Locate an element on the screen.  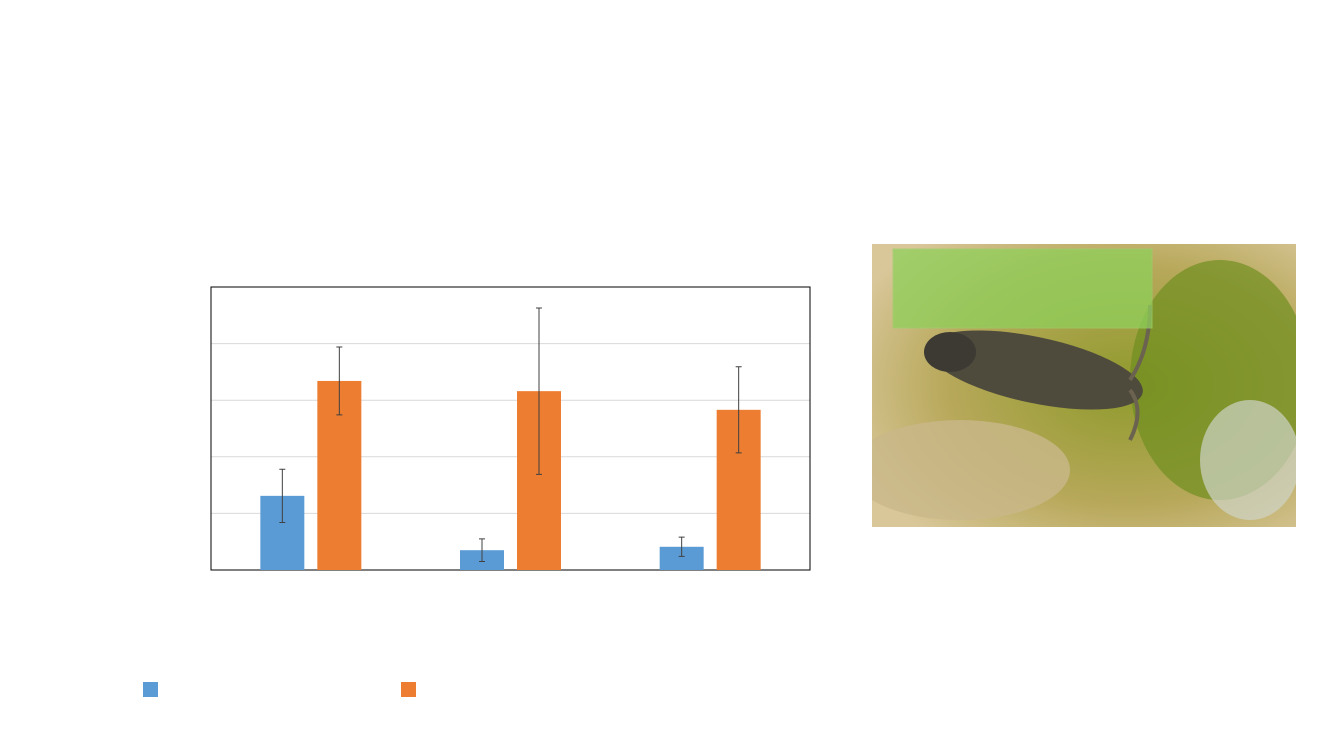
bar is located at coordinates (681, 558).